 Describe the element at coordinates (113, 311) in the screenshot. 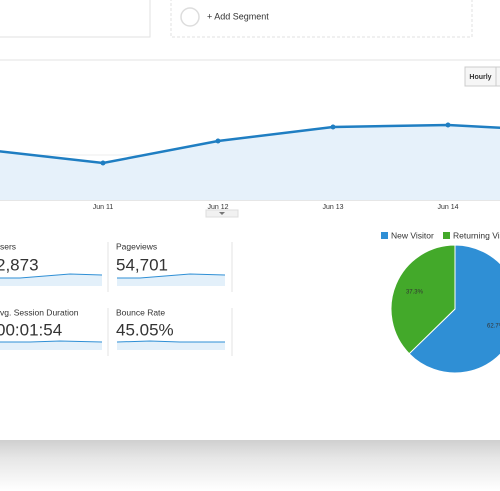

I see `sparklines` at that location.